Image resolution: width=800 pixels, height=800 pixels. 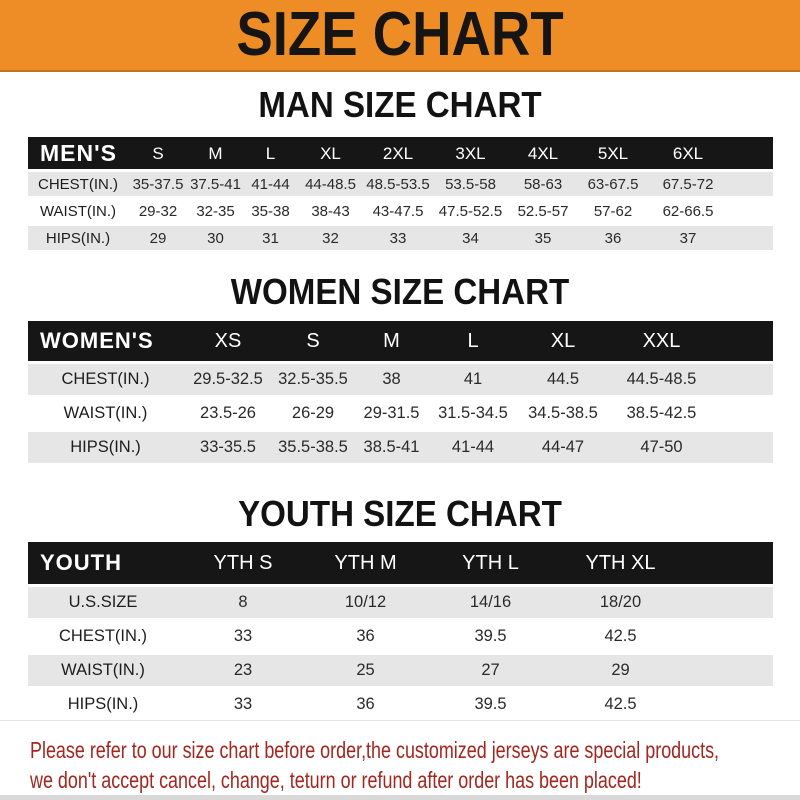 What do you see at coordinates (470, 153) in the screenshot?
I see `column-header: 3XL` at bounding box center [470, 153].